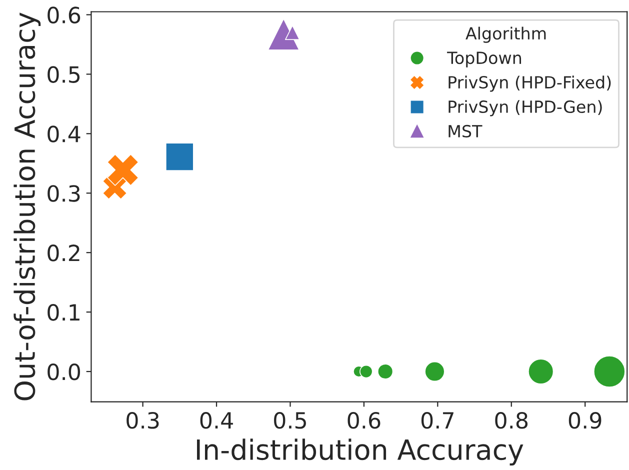 The width and height of the screenshot is (629, 470). Describe the element at coordinates (27, 206) in the screenshot. I see `y-axis-title: Out-of-distribution Accuracy` at that location.